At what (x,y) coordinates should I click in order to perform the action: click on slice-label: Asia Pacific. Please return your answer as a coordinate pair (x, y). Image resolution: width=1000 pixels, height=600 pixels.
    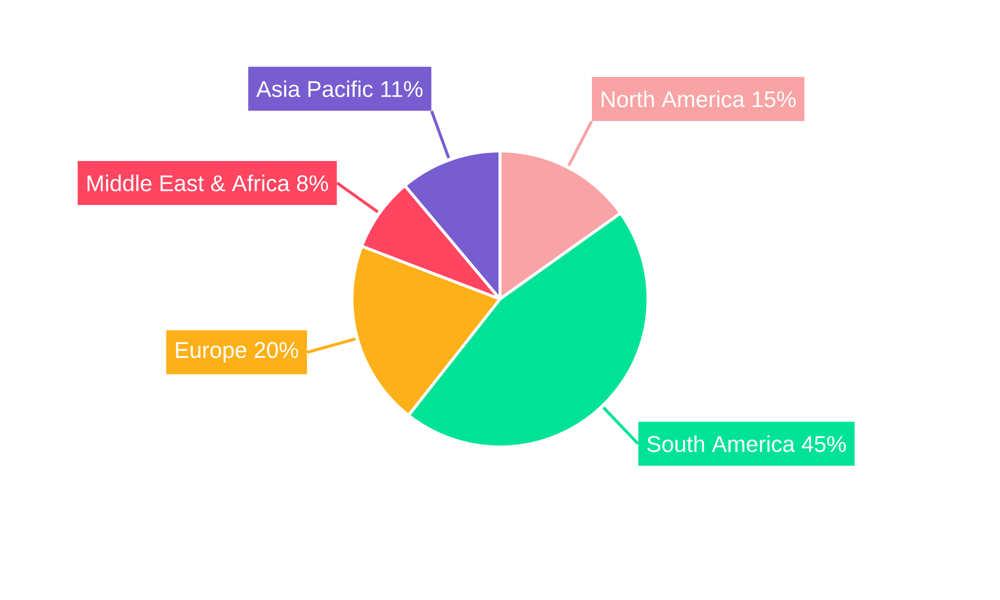
    Looking at the image, I should click on (314, 89).